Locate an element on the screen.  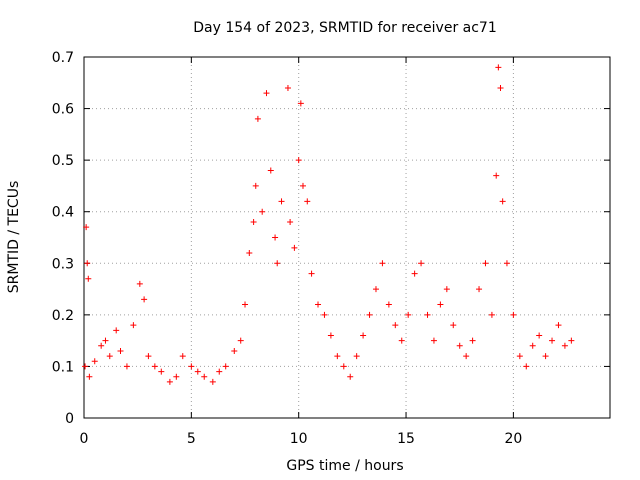
x-tick-label: 5 is located at coordinates (191, 439).